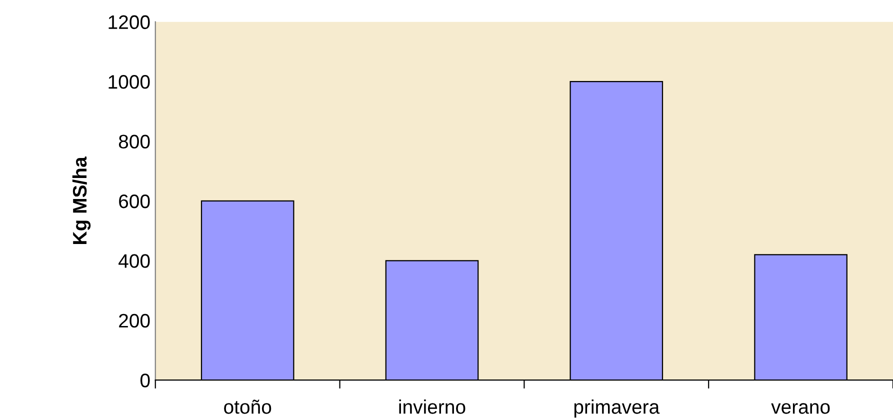 The width and height of the screenshot is (893, 420). I want to click on x-tick-label: otoño, so click(248, 407).